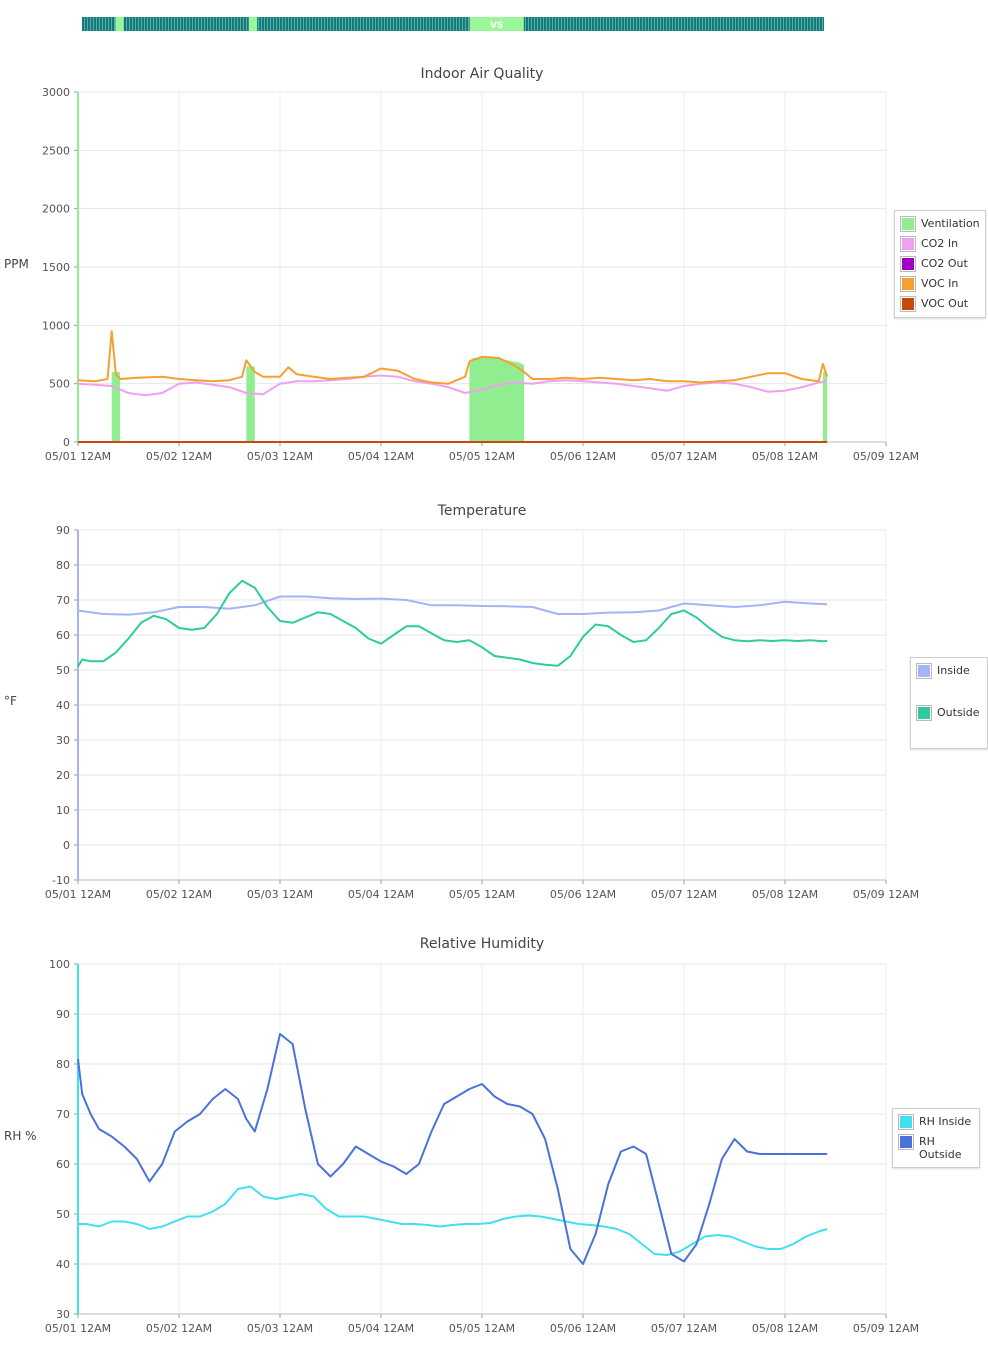  Describe the element at coordinates (482, 511) in the screenshot. I see `chart-title: Temperature` at that location.